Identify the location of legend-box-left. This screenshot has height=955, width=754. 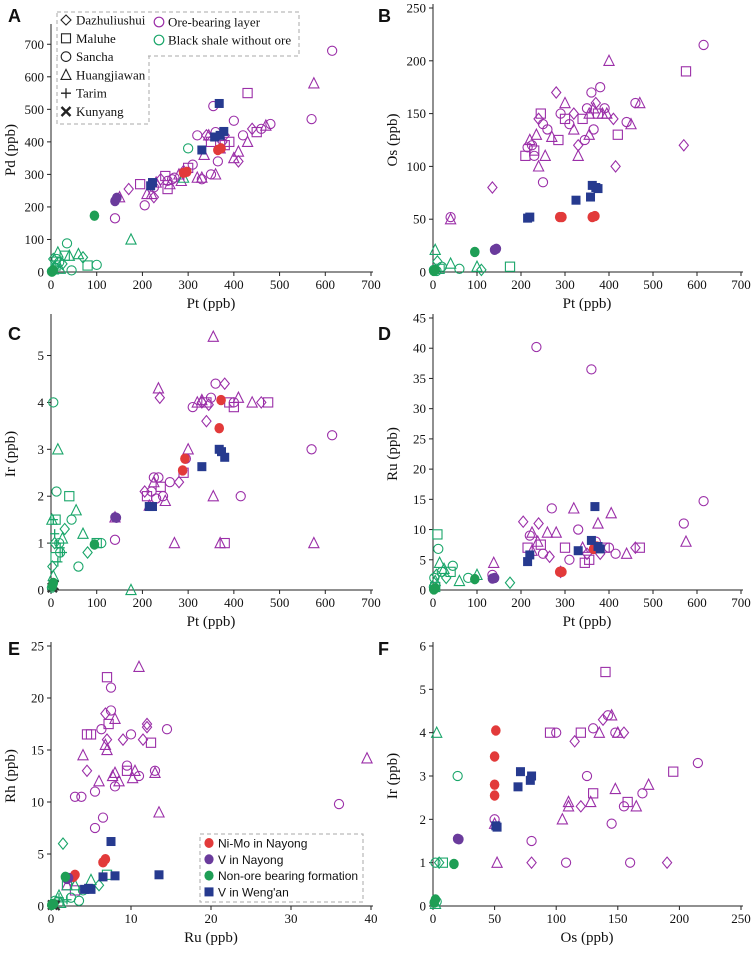
(103, 90).